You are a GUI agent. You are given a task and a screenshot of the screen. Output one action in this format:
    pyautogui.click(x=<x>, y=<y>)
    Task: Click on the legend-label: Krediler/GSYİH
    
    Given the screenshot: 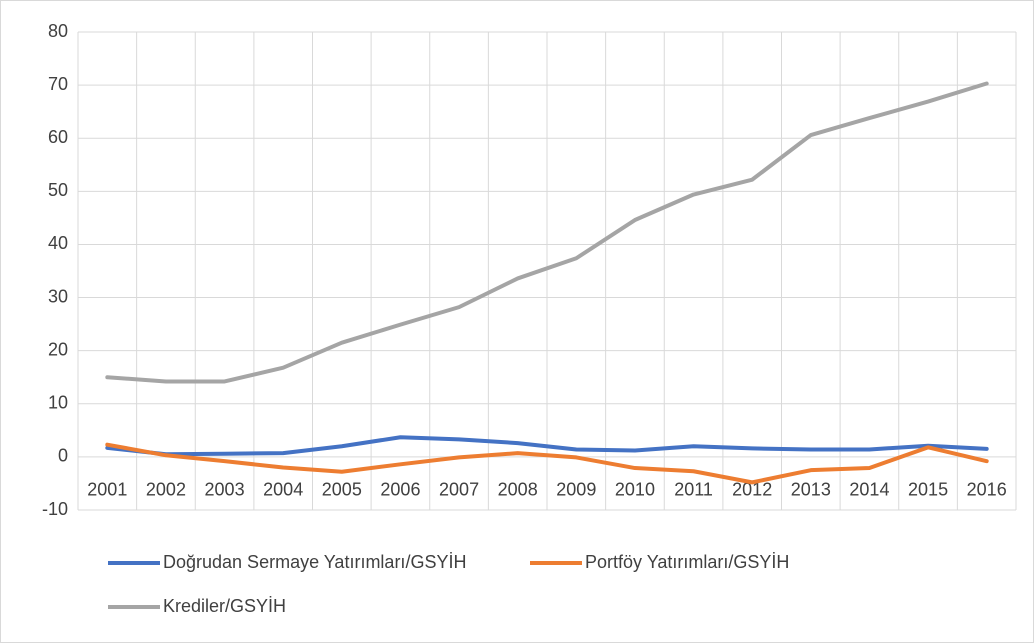 What is the action you would take?
    pyautogui.click(x=224, y=606)
    